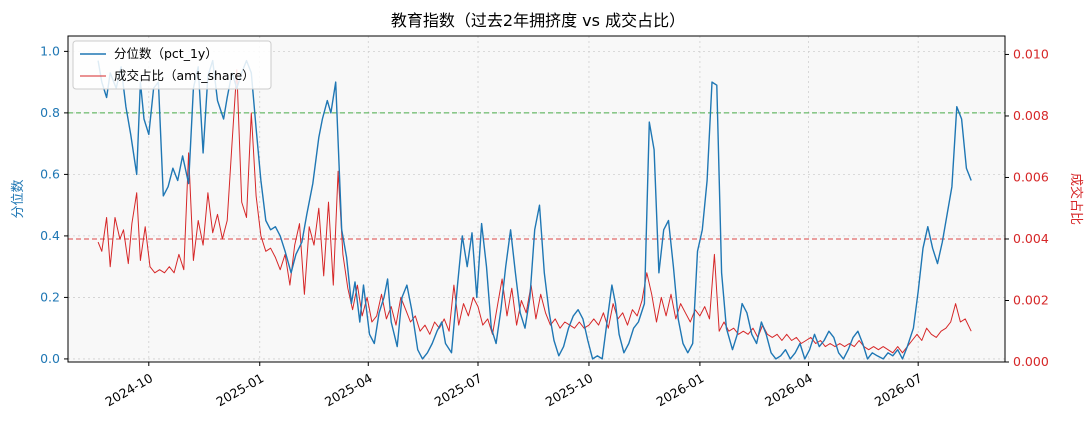 The width and height of the screenshot is (1089, 429). I want to click on right-tick-label: 0.008, so click(1031, 115).